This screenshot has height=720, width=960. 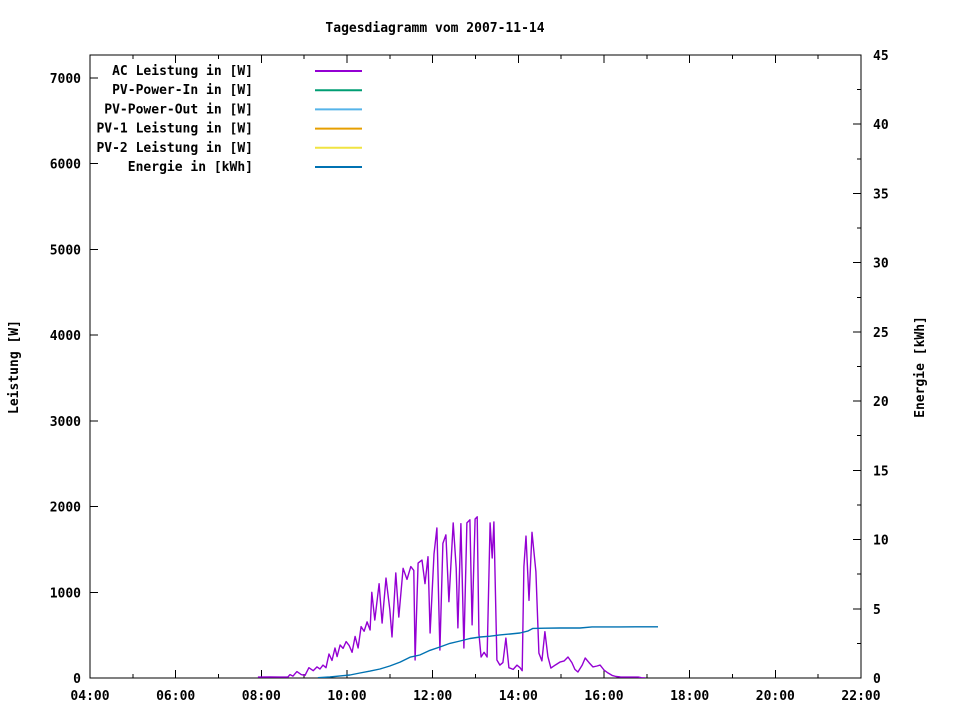 I want to click on y-tick-label: 4000, so click(x=65, y=336).